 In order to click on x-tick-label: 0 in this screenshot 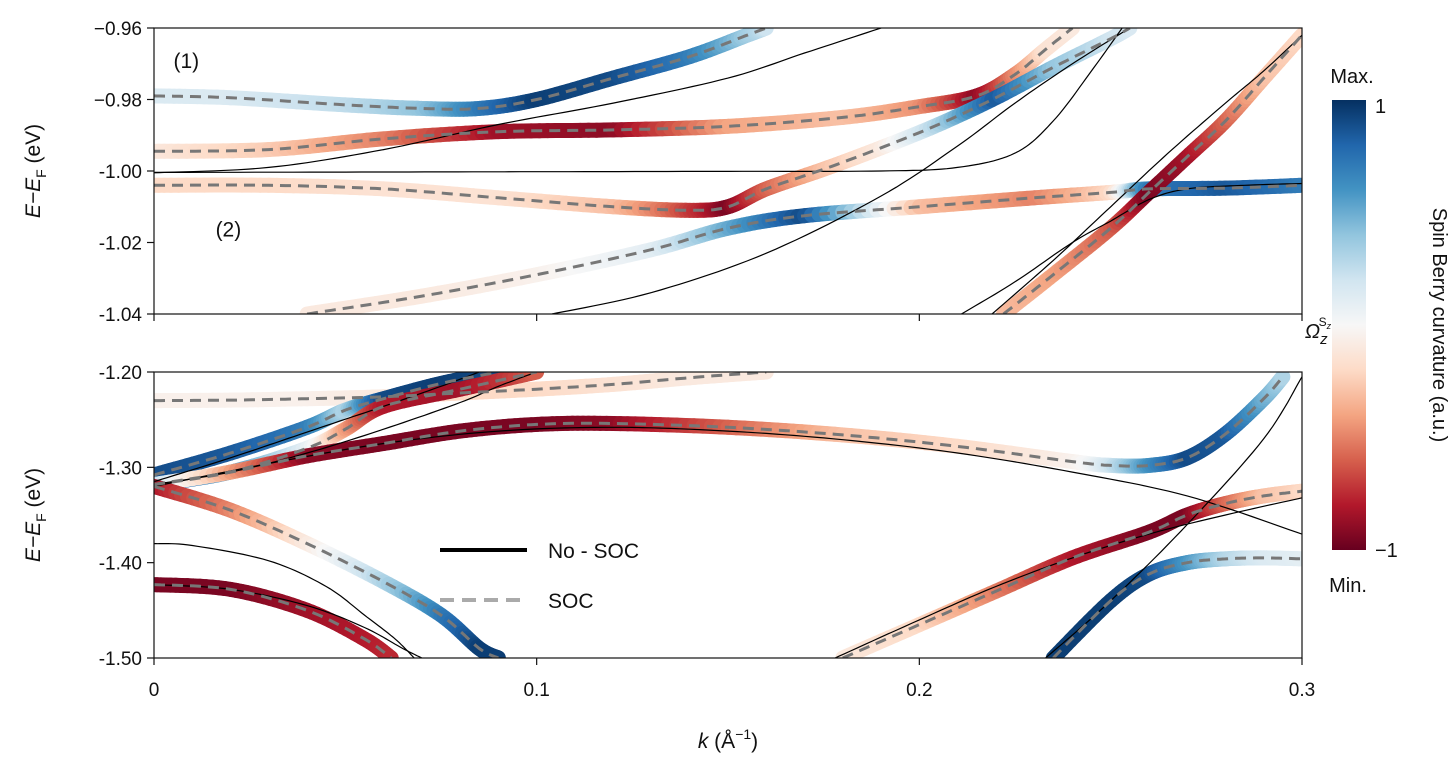, I will do `click(154, 690)`.